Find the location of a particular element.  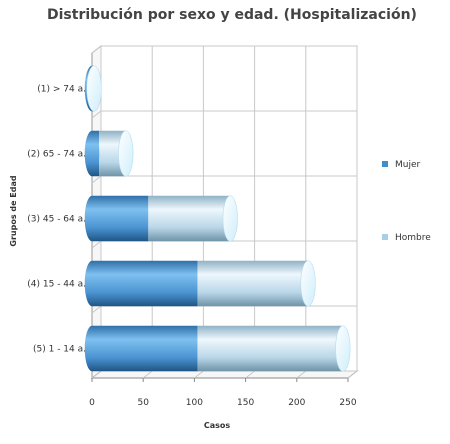

y-tick-label-3: (4) 15 - 44 a. is located at coordinates (56, 285).